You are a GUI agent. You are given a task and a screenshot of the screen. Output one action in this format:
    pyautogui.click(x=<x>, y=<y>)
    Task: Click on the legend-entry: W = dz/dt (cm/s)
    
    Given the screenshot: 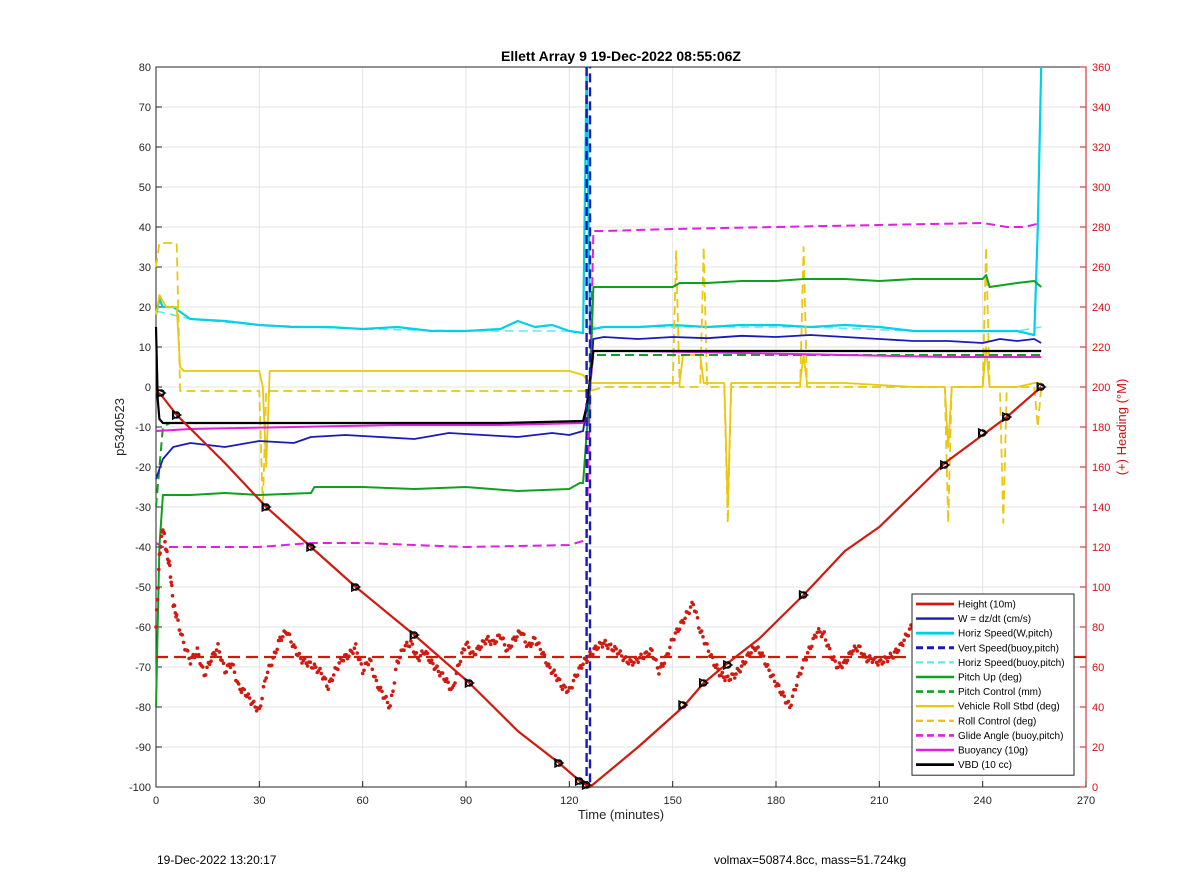 What is the action you would take?
    pyautogui.click(x=994, y=619)
    